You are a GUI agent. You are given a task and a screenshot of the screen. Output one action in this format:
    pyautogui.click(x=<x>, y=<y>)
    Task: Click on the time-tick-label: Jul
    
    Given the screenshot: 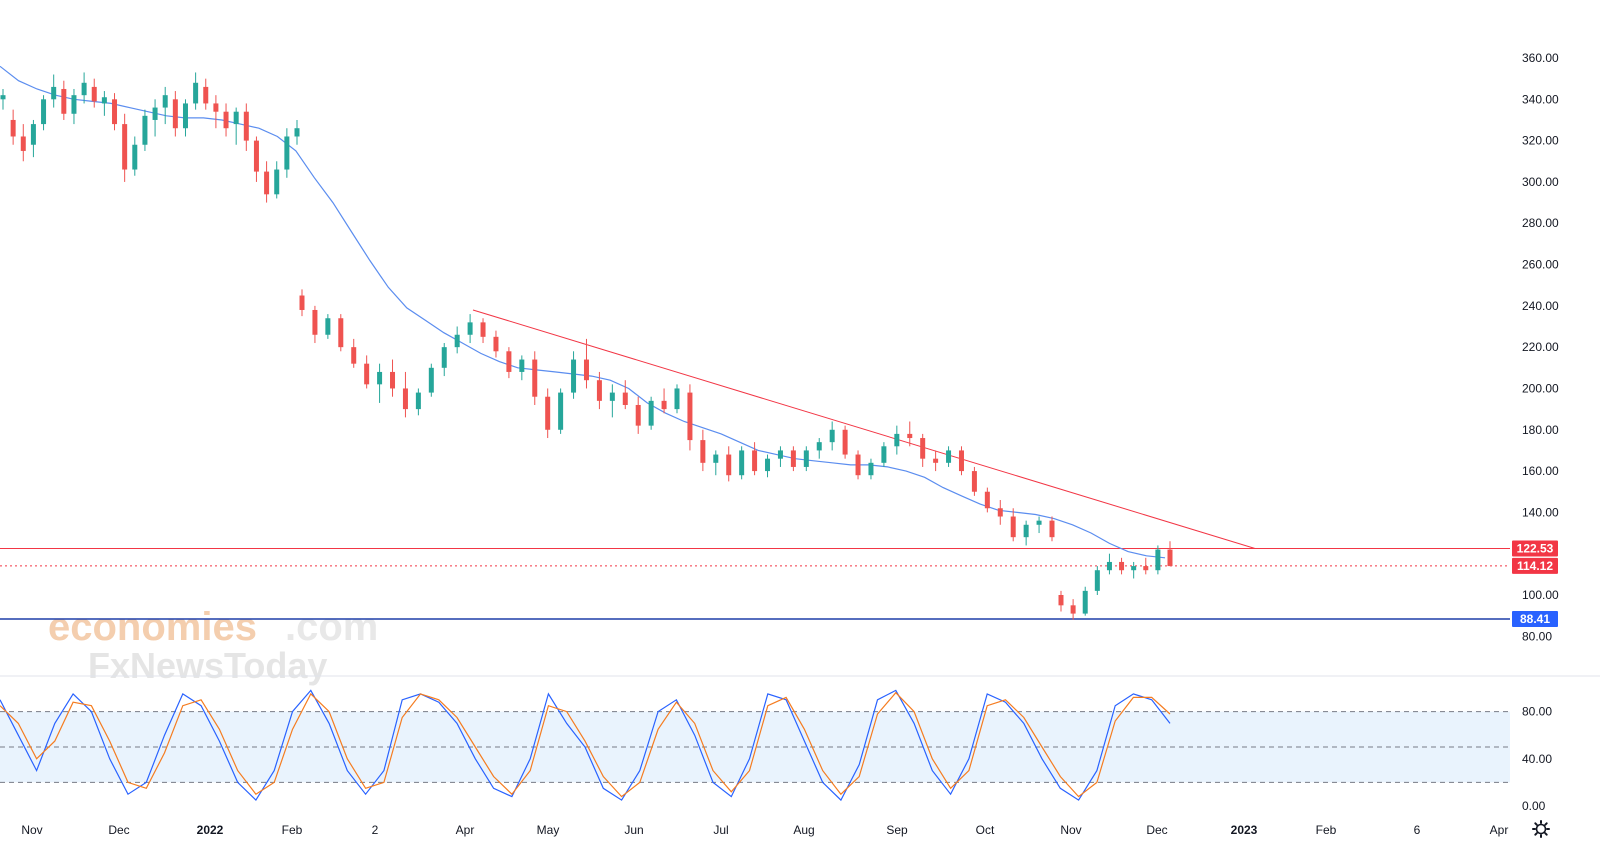 What is the action you would take?
    pyautogui.click(x=720, y=830)
    